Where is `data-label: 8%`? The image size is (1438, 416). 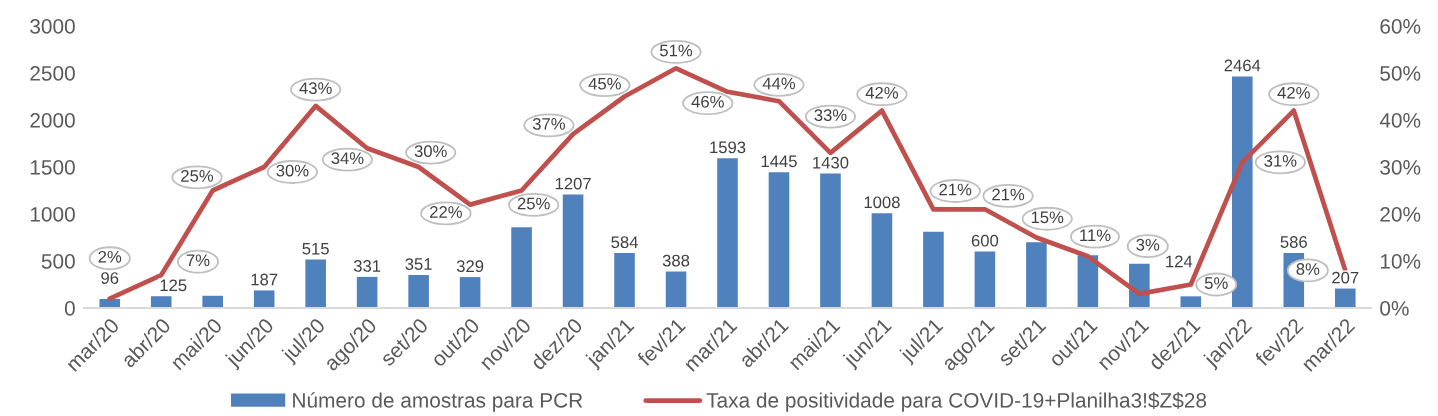 data-label: 8% is located at coordinates (1308, 269).